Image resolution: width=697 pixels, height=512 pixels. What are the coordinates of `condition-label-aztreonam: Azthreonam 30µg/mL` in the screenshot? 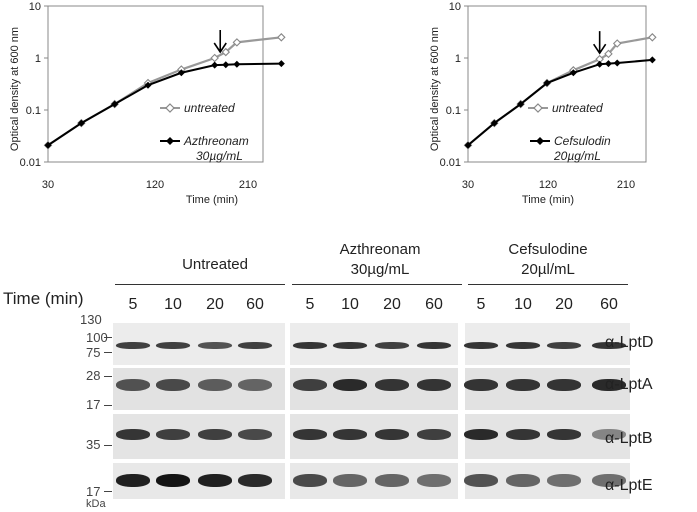 It's located at (380, 260).